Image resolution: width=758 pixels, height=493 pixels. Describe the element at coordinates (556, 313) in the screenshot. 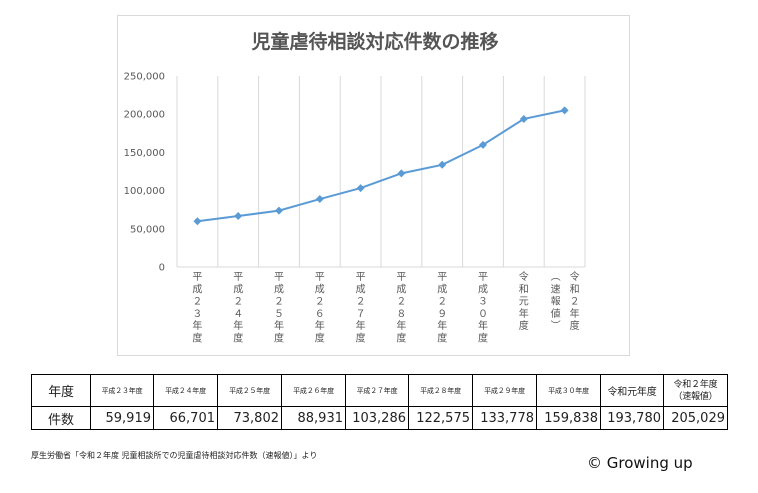

I see `svg-text: 値` at that location.